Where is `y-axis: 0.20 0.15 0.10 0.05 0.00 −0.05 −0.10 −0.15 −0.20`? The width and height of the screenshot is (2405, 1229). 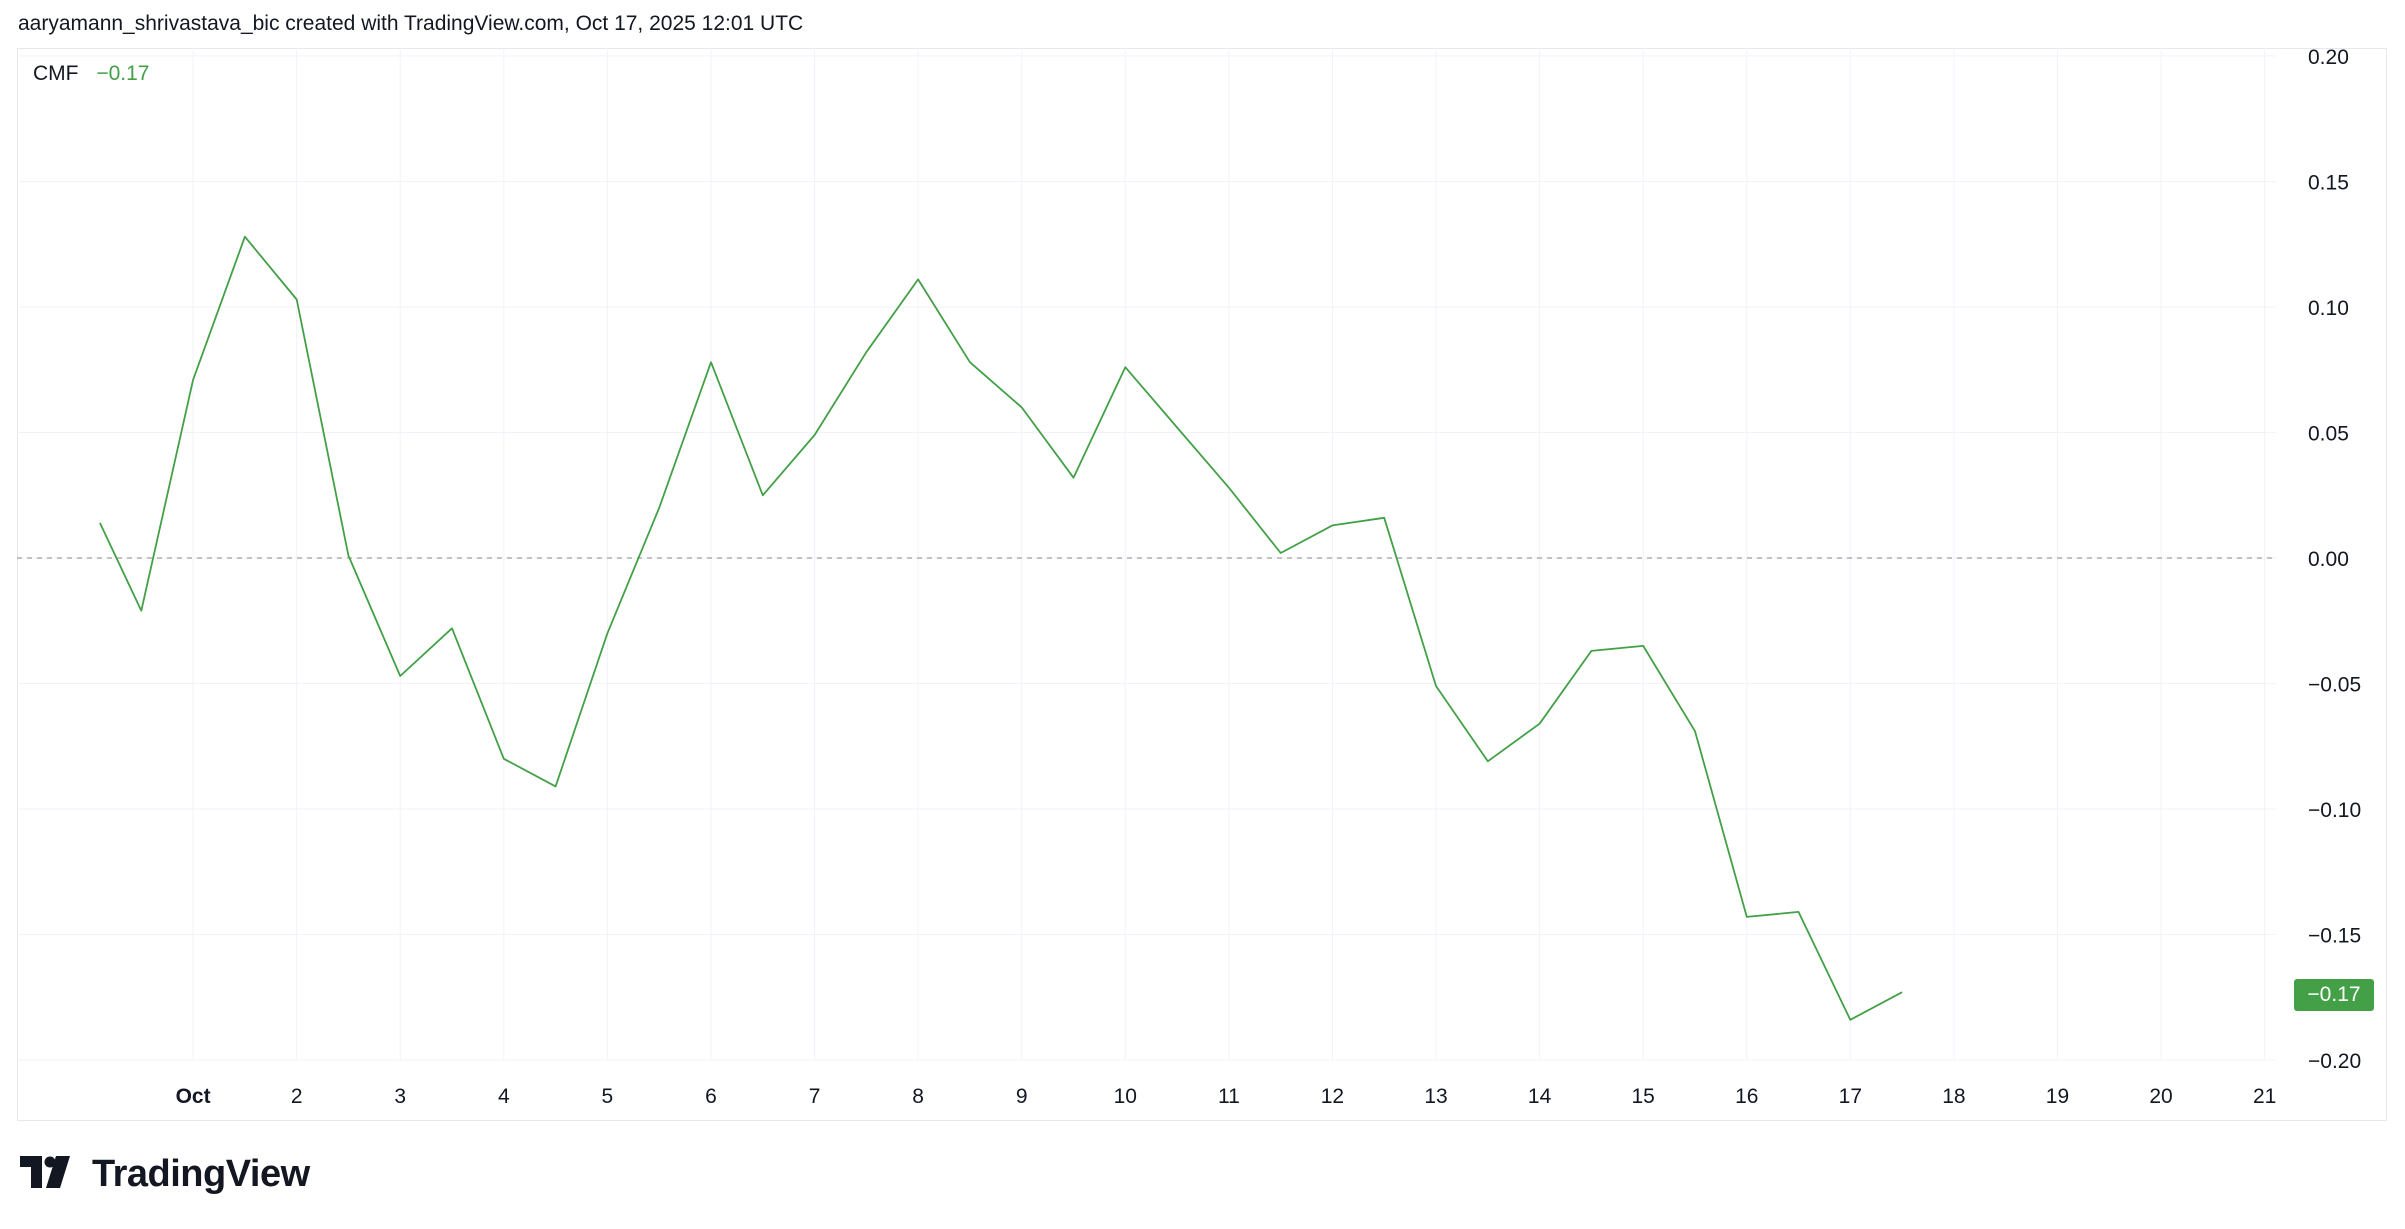 y-axis: 0.20 0.15 0.10 0.05 0.00 −0.05 −0.10 −0.15 −0.20 is located at coordinates (2334, 559).